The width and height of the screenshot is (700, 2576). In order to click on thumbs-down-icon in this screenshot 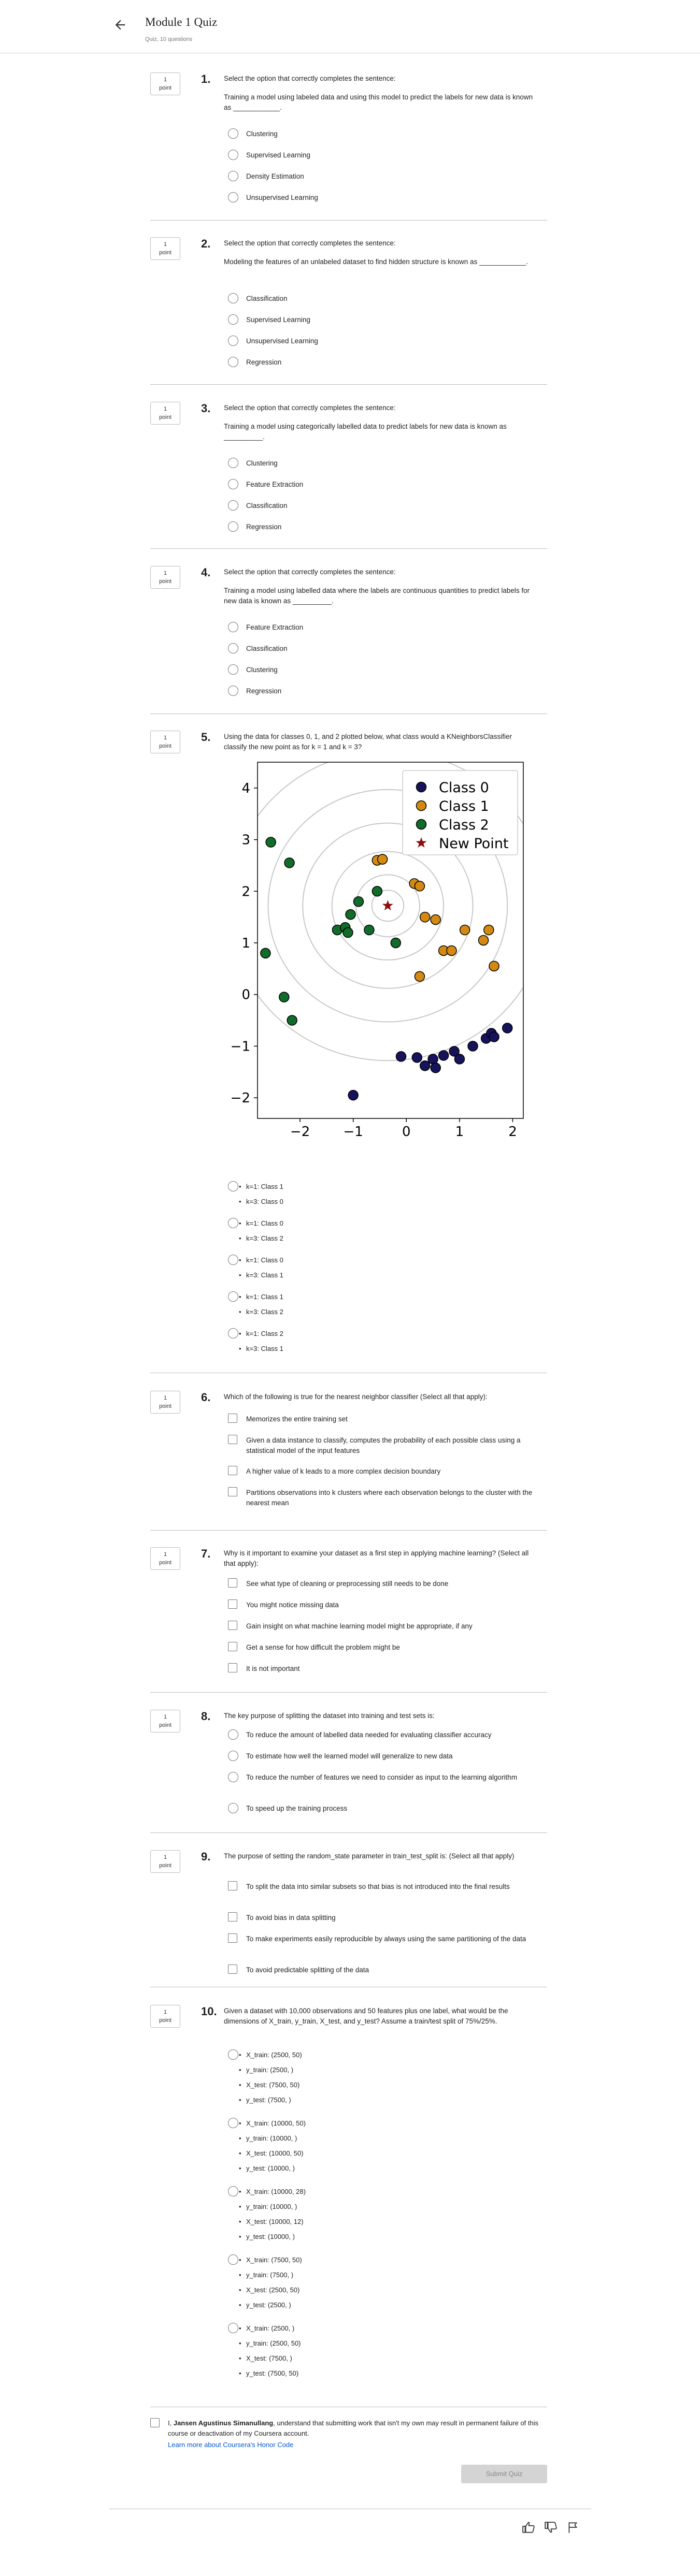, I will do `click(551, 2528)`.